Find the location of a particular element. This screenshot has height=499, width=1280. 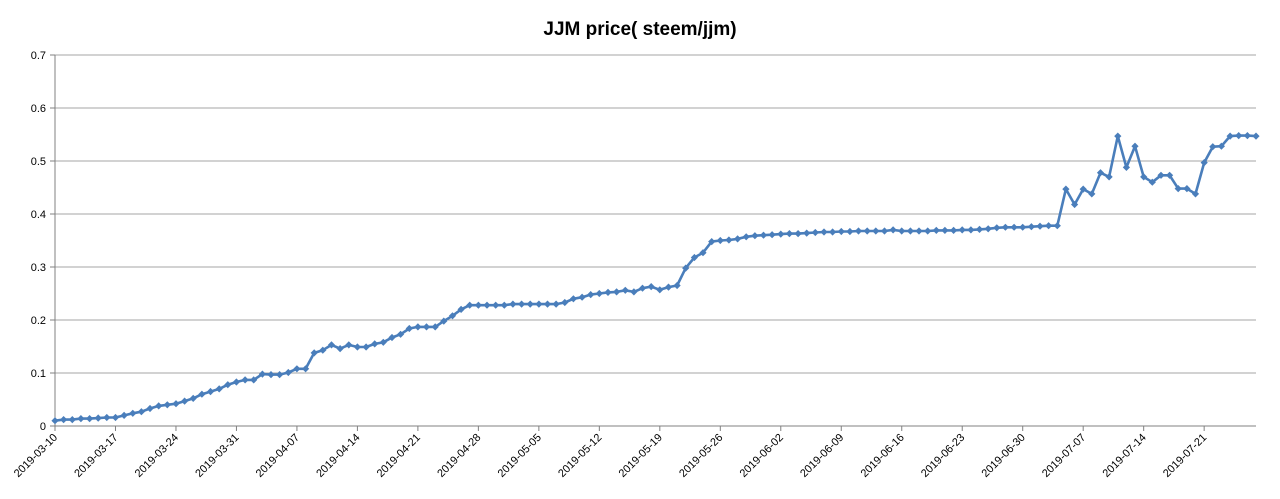

y-tick-label: 0.4 is located at coordinates (38, 215).